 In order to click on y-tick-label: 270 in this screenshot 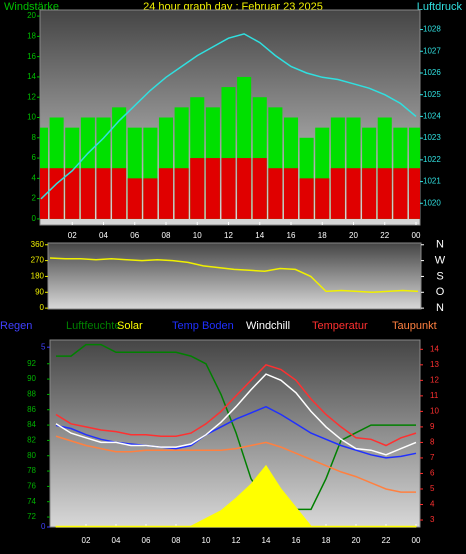, I will do `click(38, 260)`.